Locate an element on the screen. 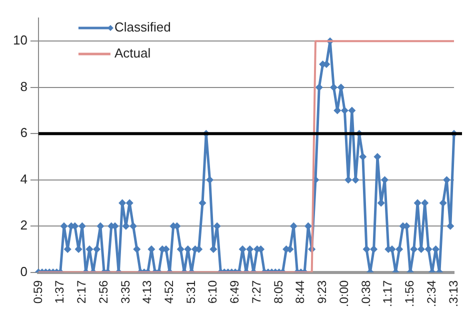 Image resolution: width=474 pixels, height=316 pixels. x-tick-label: 1:37 is located at coordinates (59, 292).